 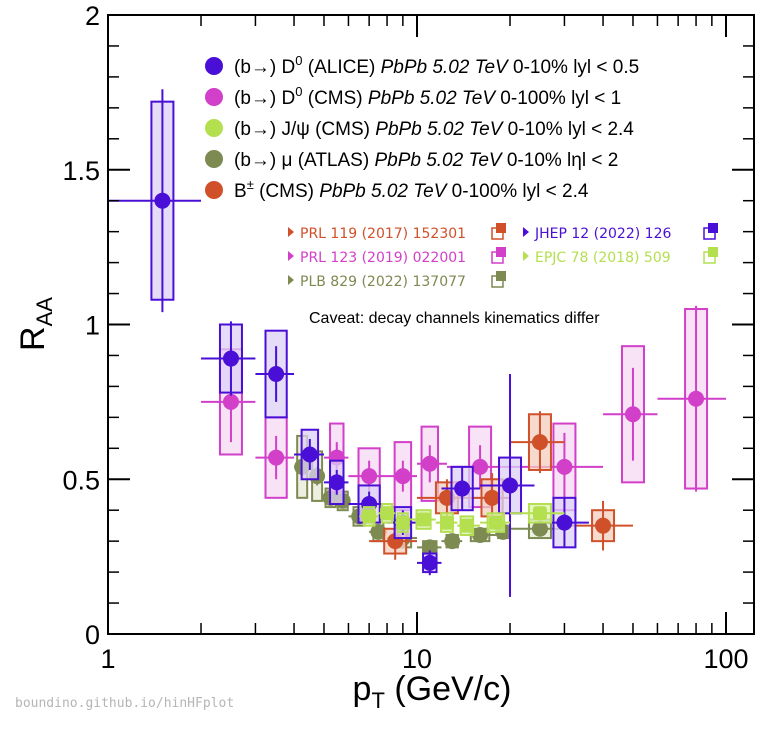 I want to click on reference-item: PRL 123 (2019) 022001, so click(x=397, y=256).